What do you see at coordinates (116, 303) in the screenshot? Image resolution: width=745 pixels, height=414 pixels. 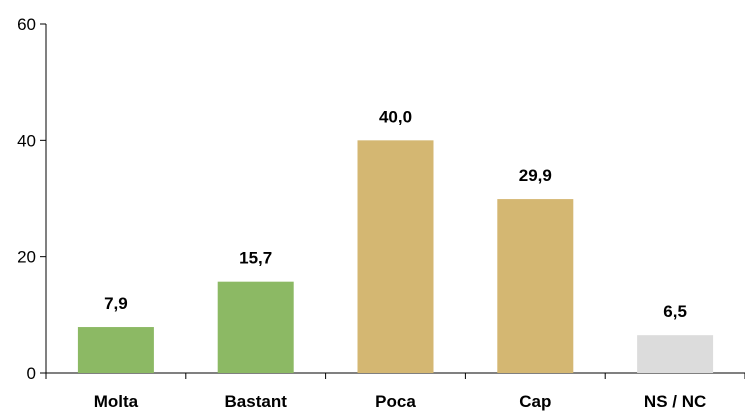 I see `data-label: 7,9` at bounding box center [116, 303].